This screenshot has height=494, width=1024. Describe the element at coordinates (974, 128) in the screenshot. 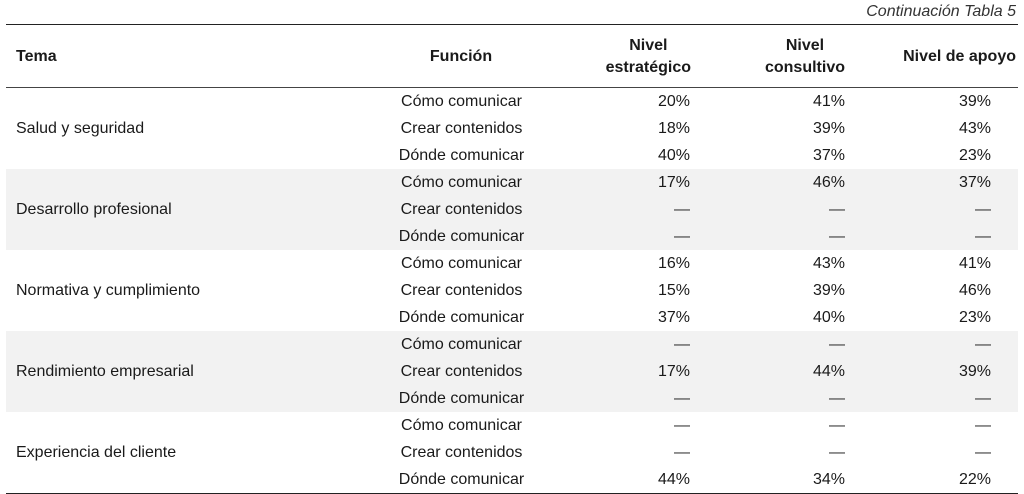

I see `cell-nivel-apoyo: 43%` at that location.